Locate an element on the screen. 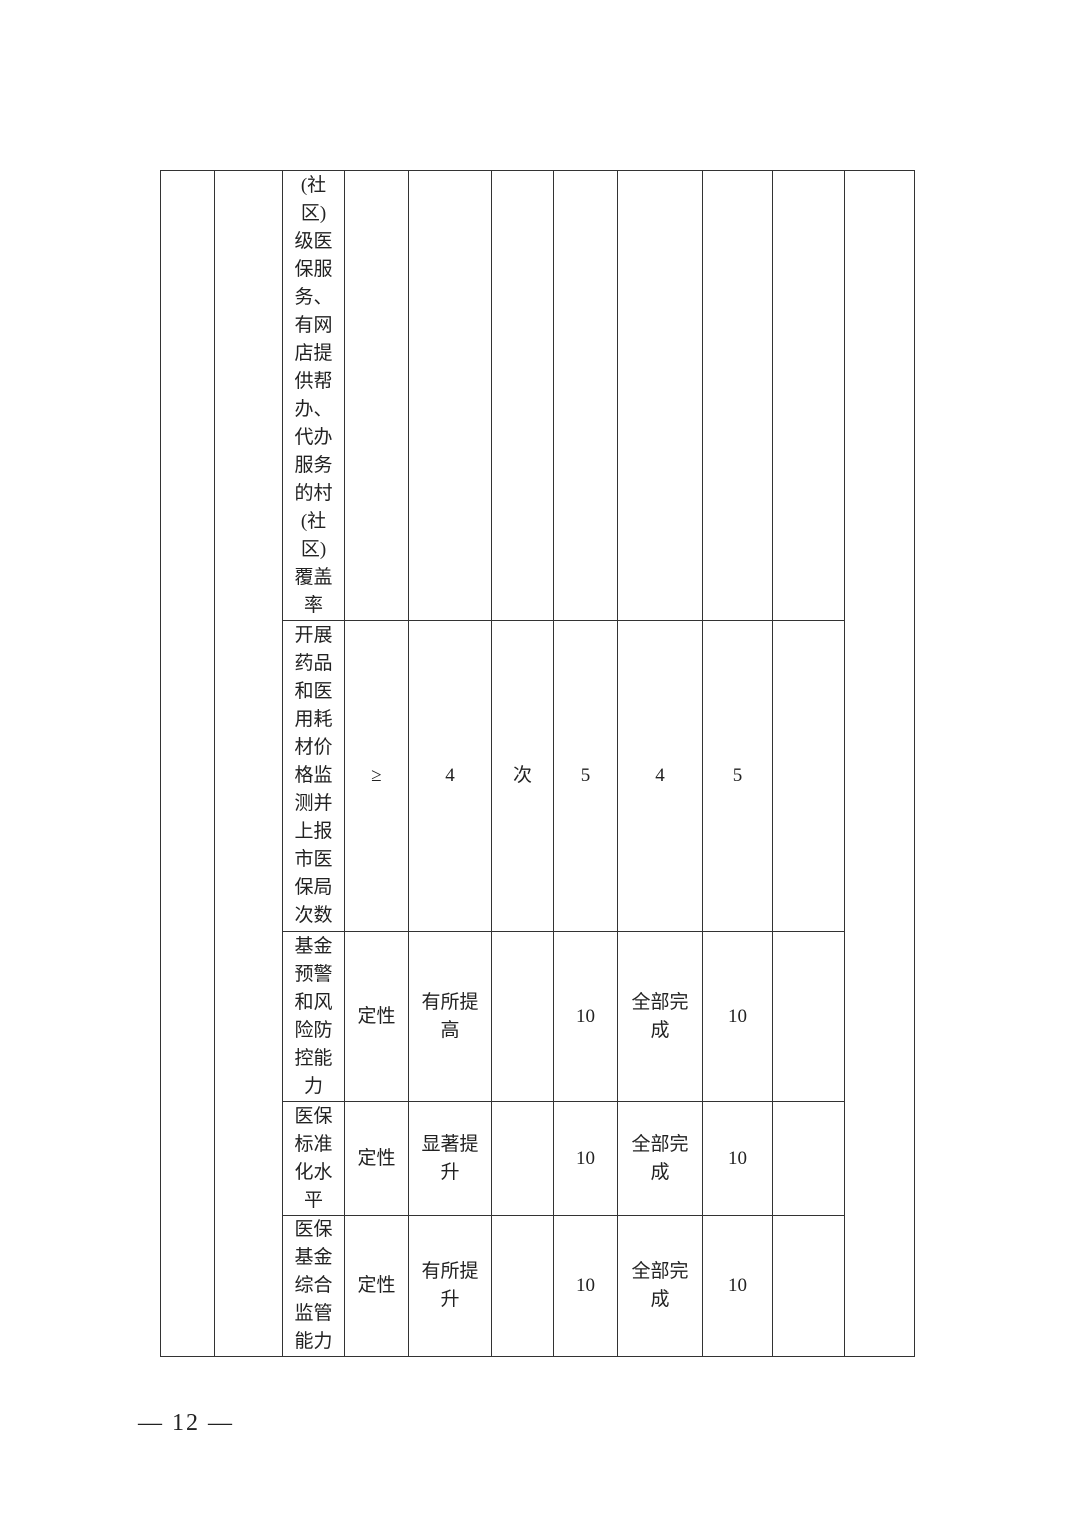 The width and height of the screenshot is (1075, 1520). target-text: 显著提升 is located at coordinates (450, 1158).